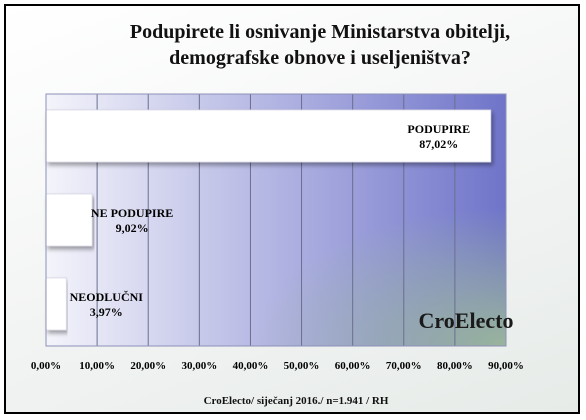  Describe the element at coordinates (353, 366) in the screenshot. I see `x-tick-label: 60,00%` at that location.